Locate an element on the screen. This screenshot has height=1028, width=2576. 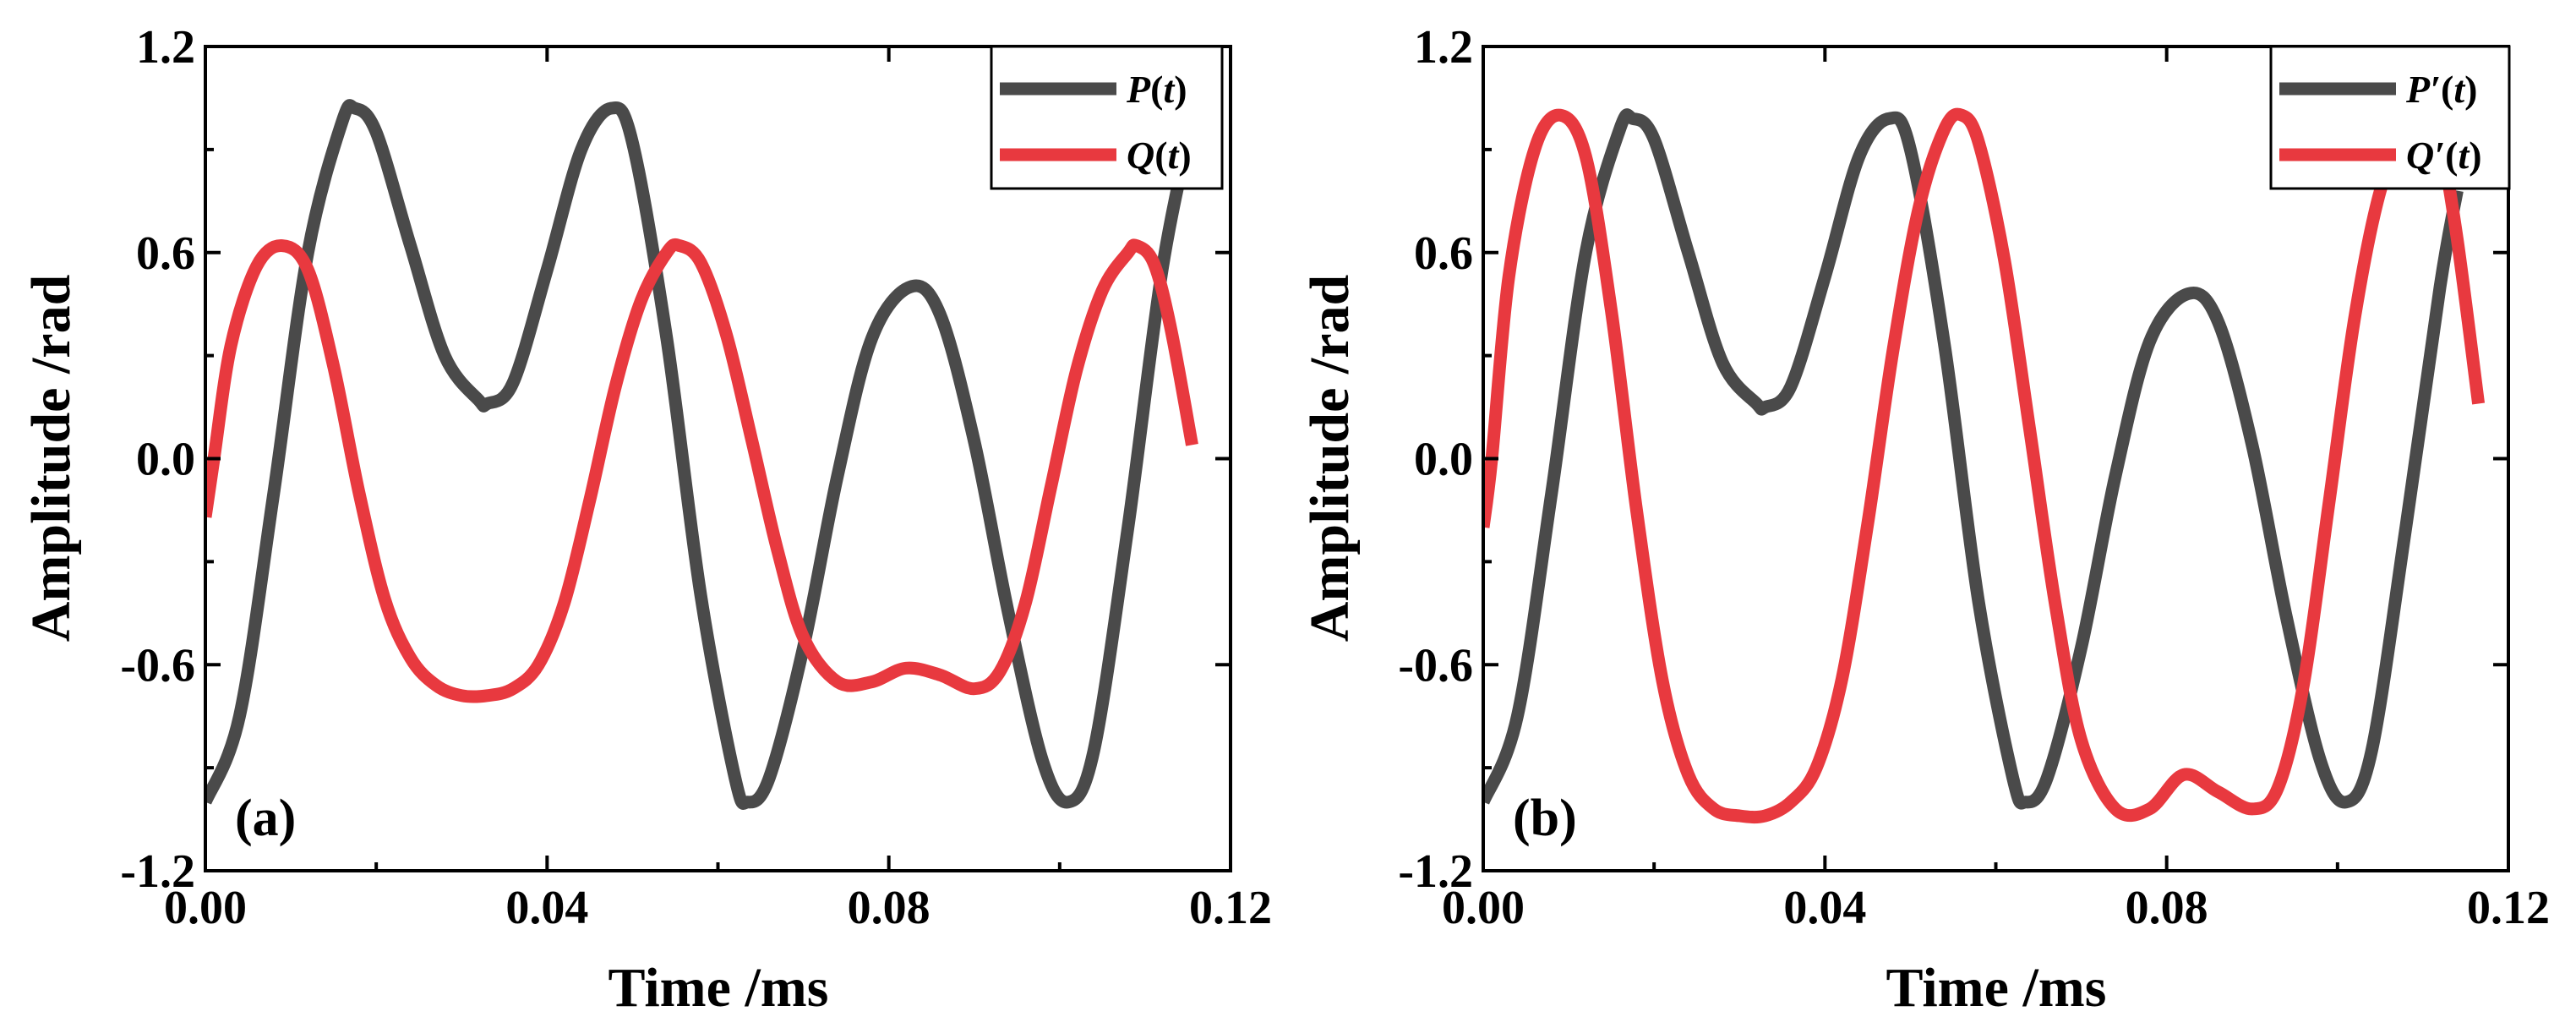
legend: P′(t) Q′(t) is located at coordinates (2390, 117).